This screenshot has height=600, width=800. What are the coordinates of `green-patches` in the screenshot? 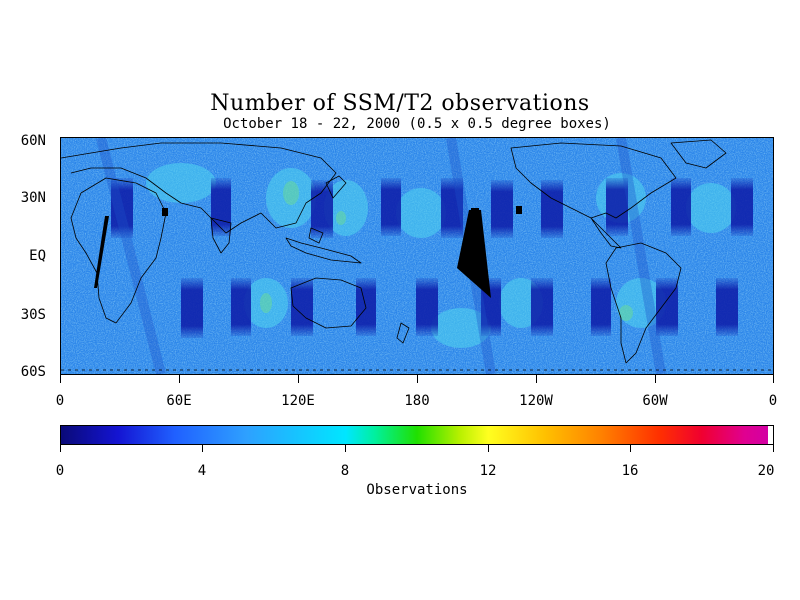 It's located at (446, 251).